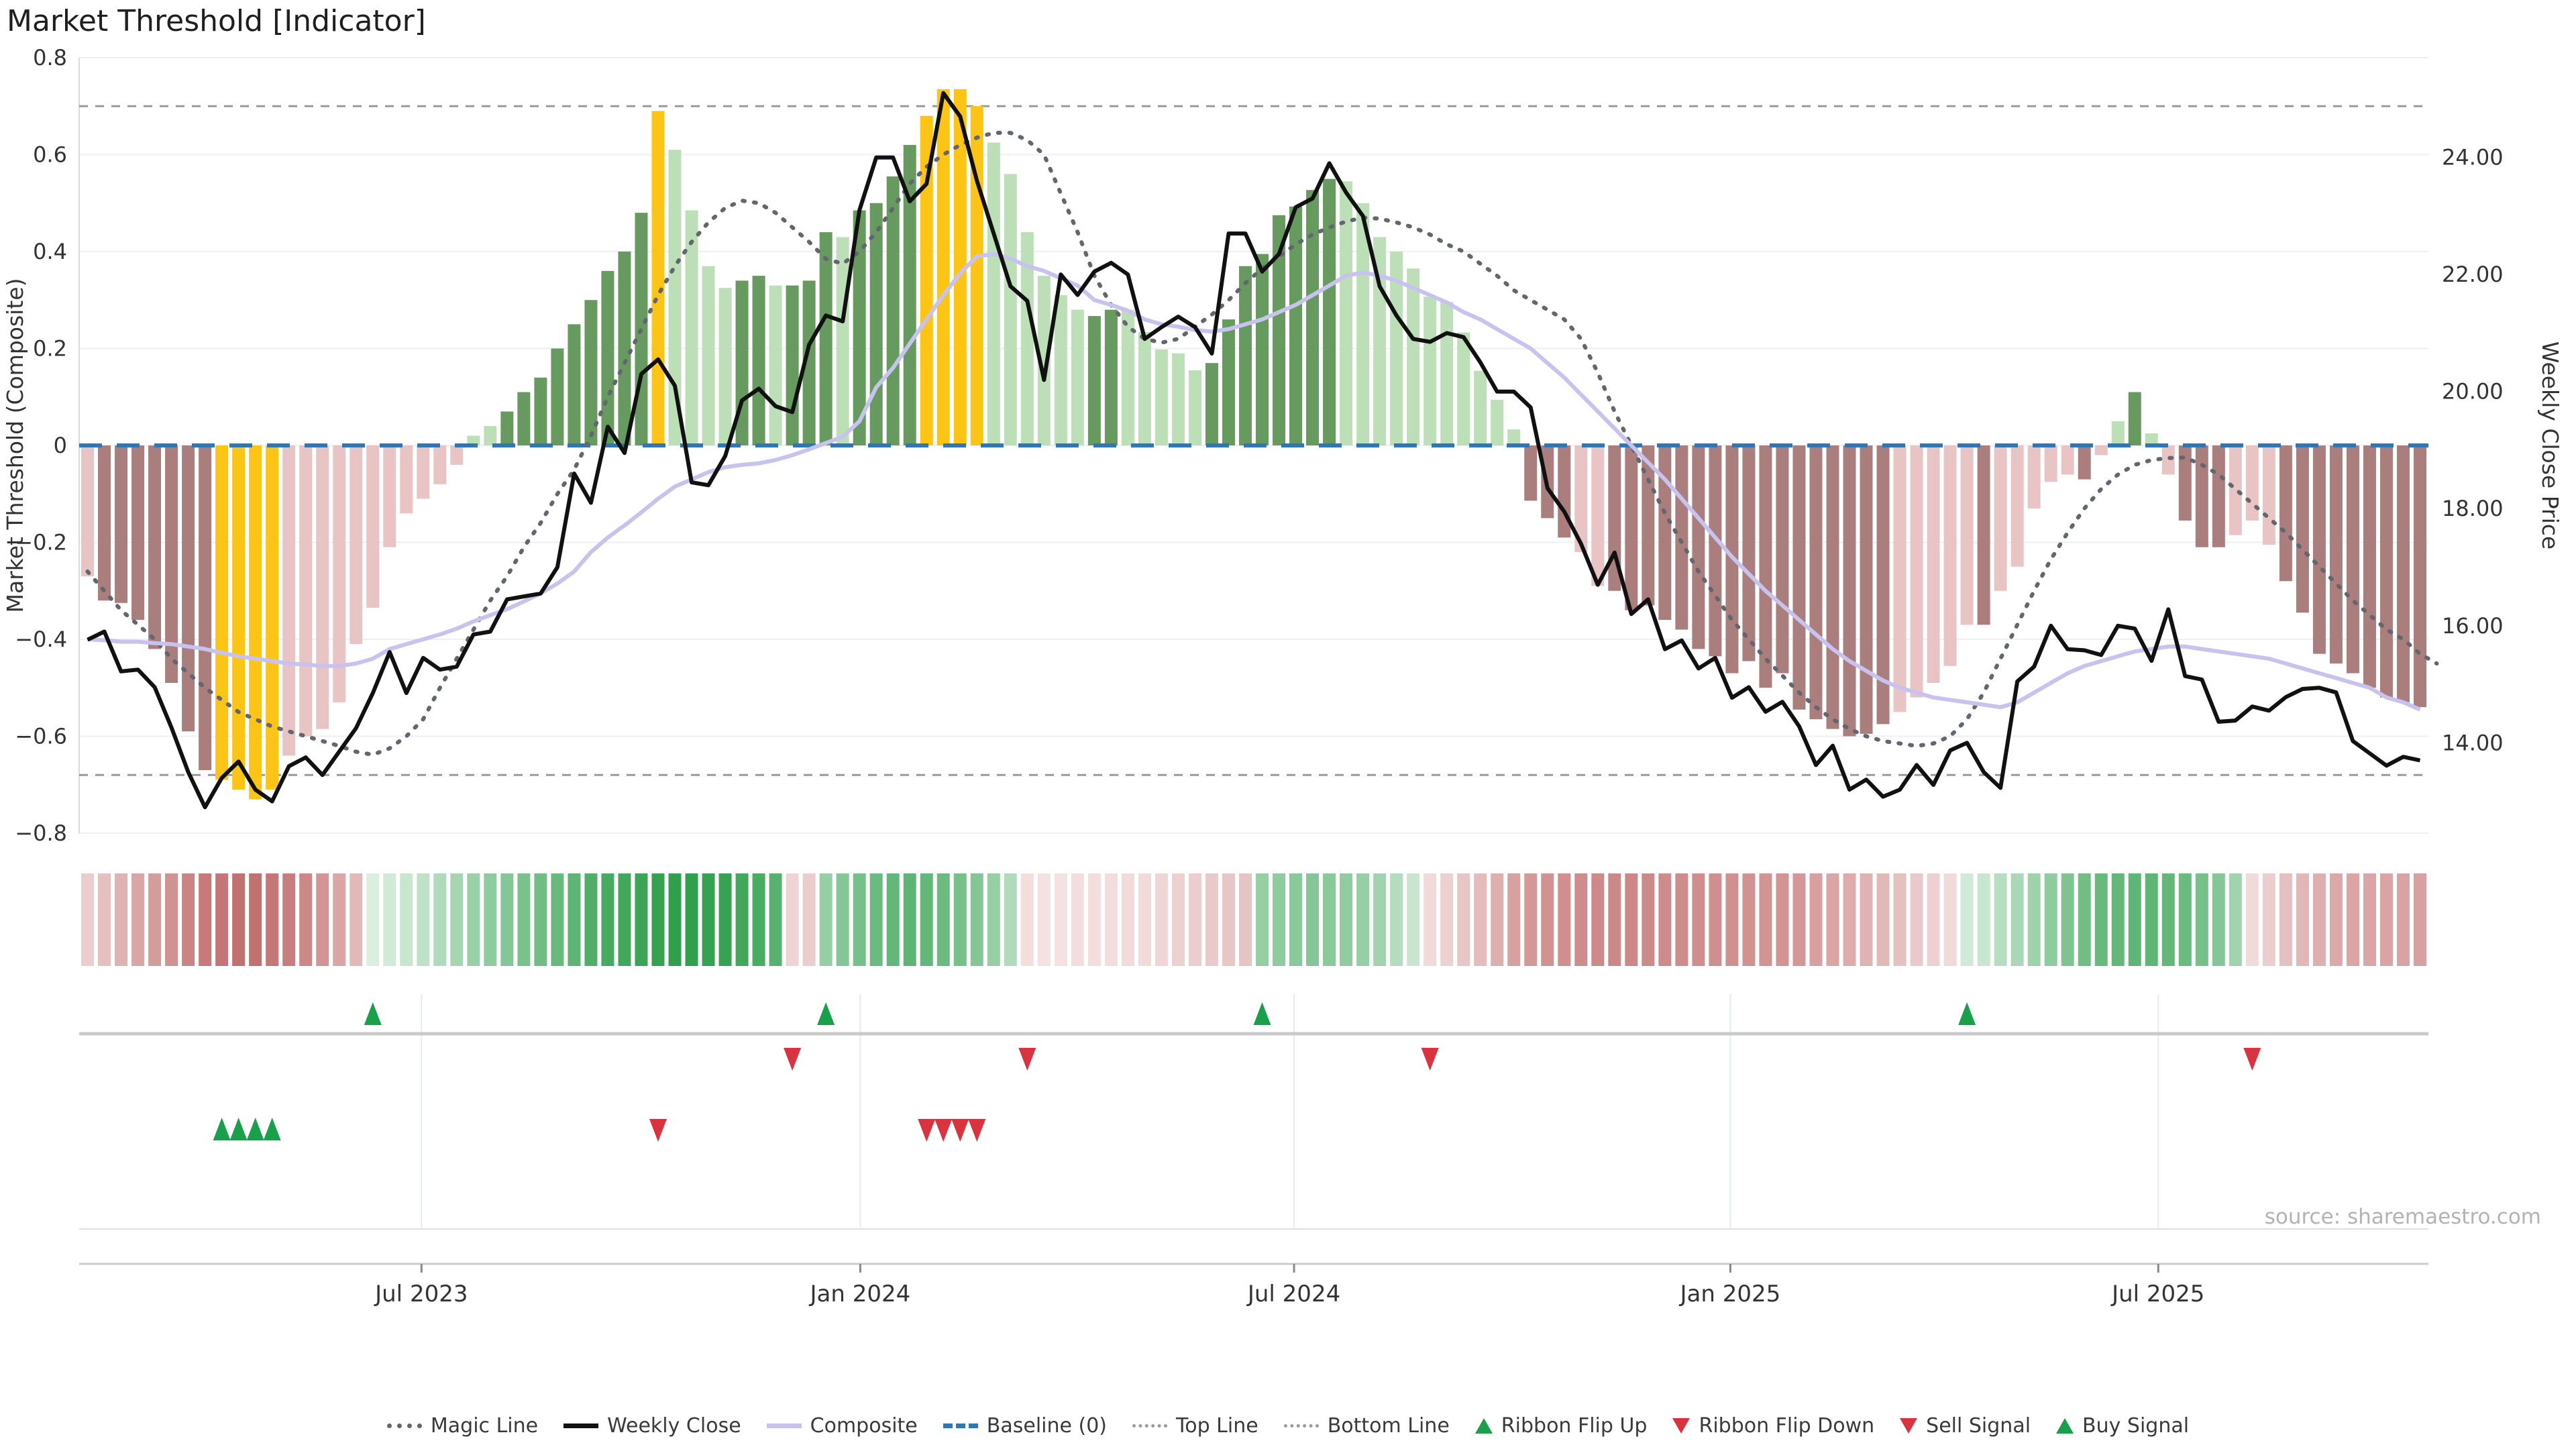 This screenshot has height=1449, width=2576. Describe the element at coordinates (2473, 157) in the screenshot. I see `right-axis-tick-label: 24.00` at that location.